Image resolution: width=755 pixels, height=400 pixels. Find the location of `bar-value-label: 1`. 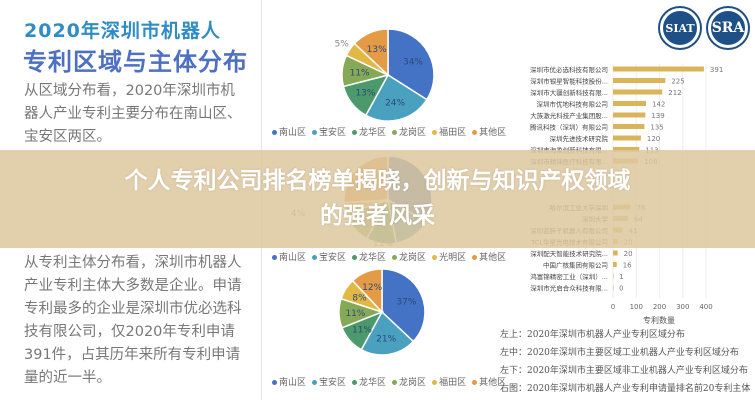

bar-value-label: 1 is located at coordinates (621, 277).